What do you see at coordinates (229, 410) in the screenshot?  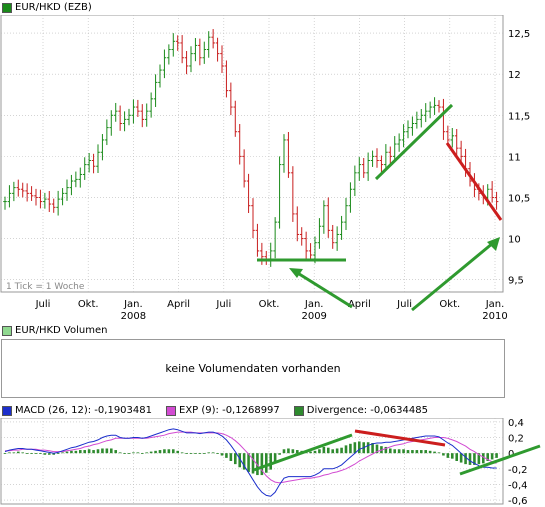 I see `exp-label: EXP (9): -0,1268997` at bounding box center [229, 410].